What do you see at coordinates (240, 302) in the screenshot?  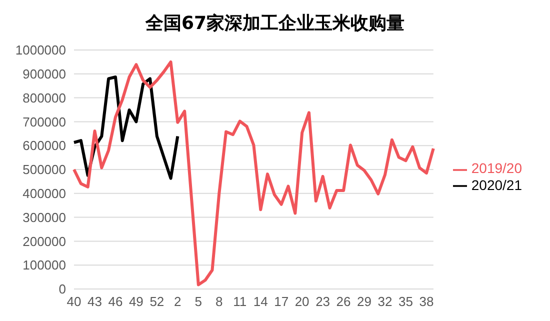 I see `x-tick-label: 11` at bounding box center [240, 302].